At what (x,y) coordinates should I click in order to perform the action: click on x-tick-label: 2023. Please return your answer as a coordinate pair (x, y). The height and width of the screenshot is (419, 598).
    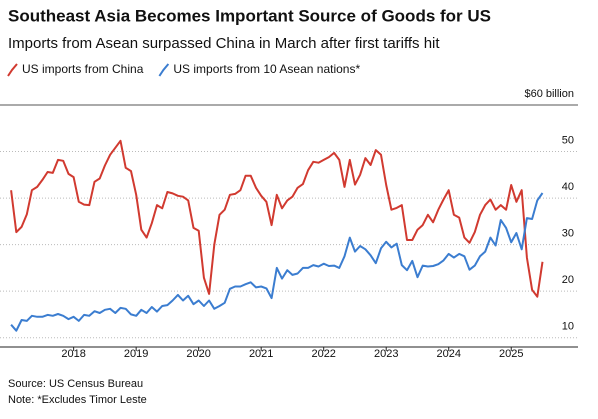
    Looking at the image, I should click on (386, 354).